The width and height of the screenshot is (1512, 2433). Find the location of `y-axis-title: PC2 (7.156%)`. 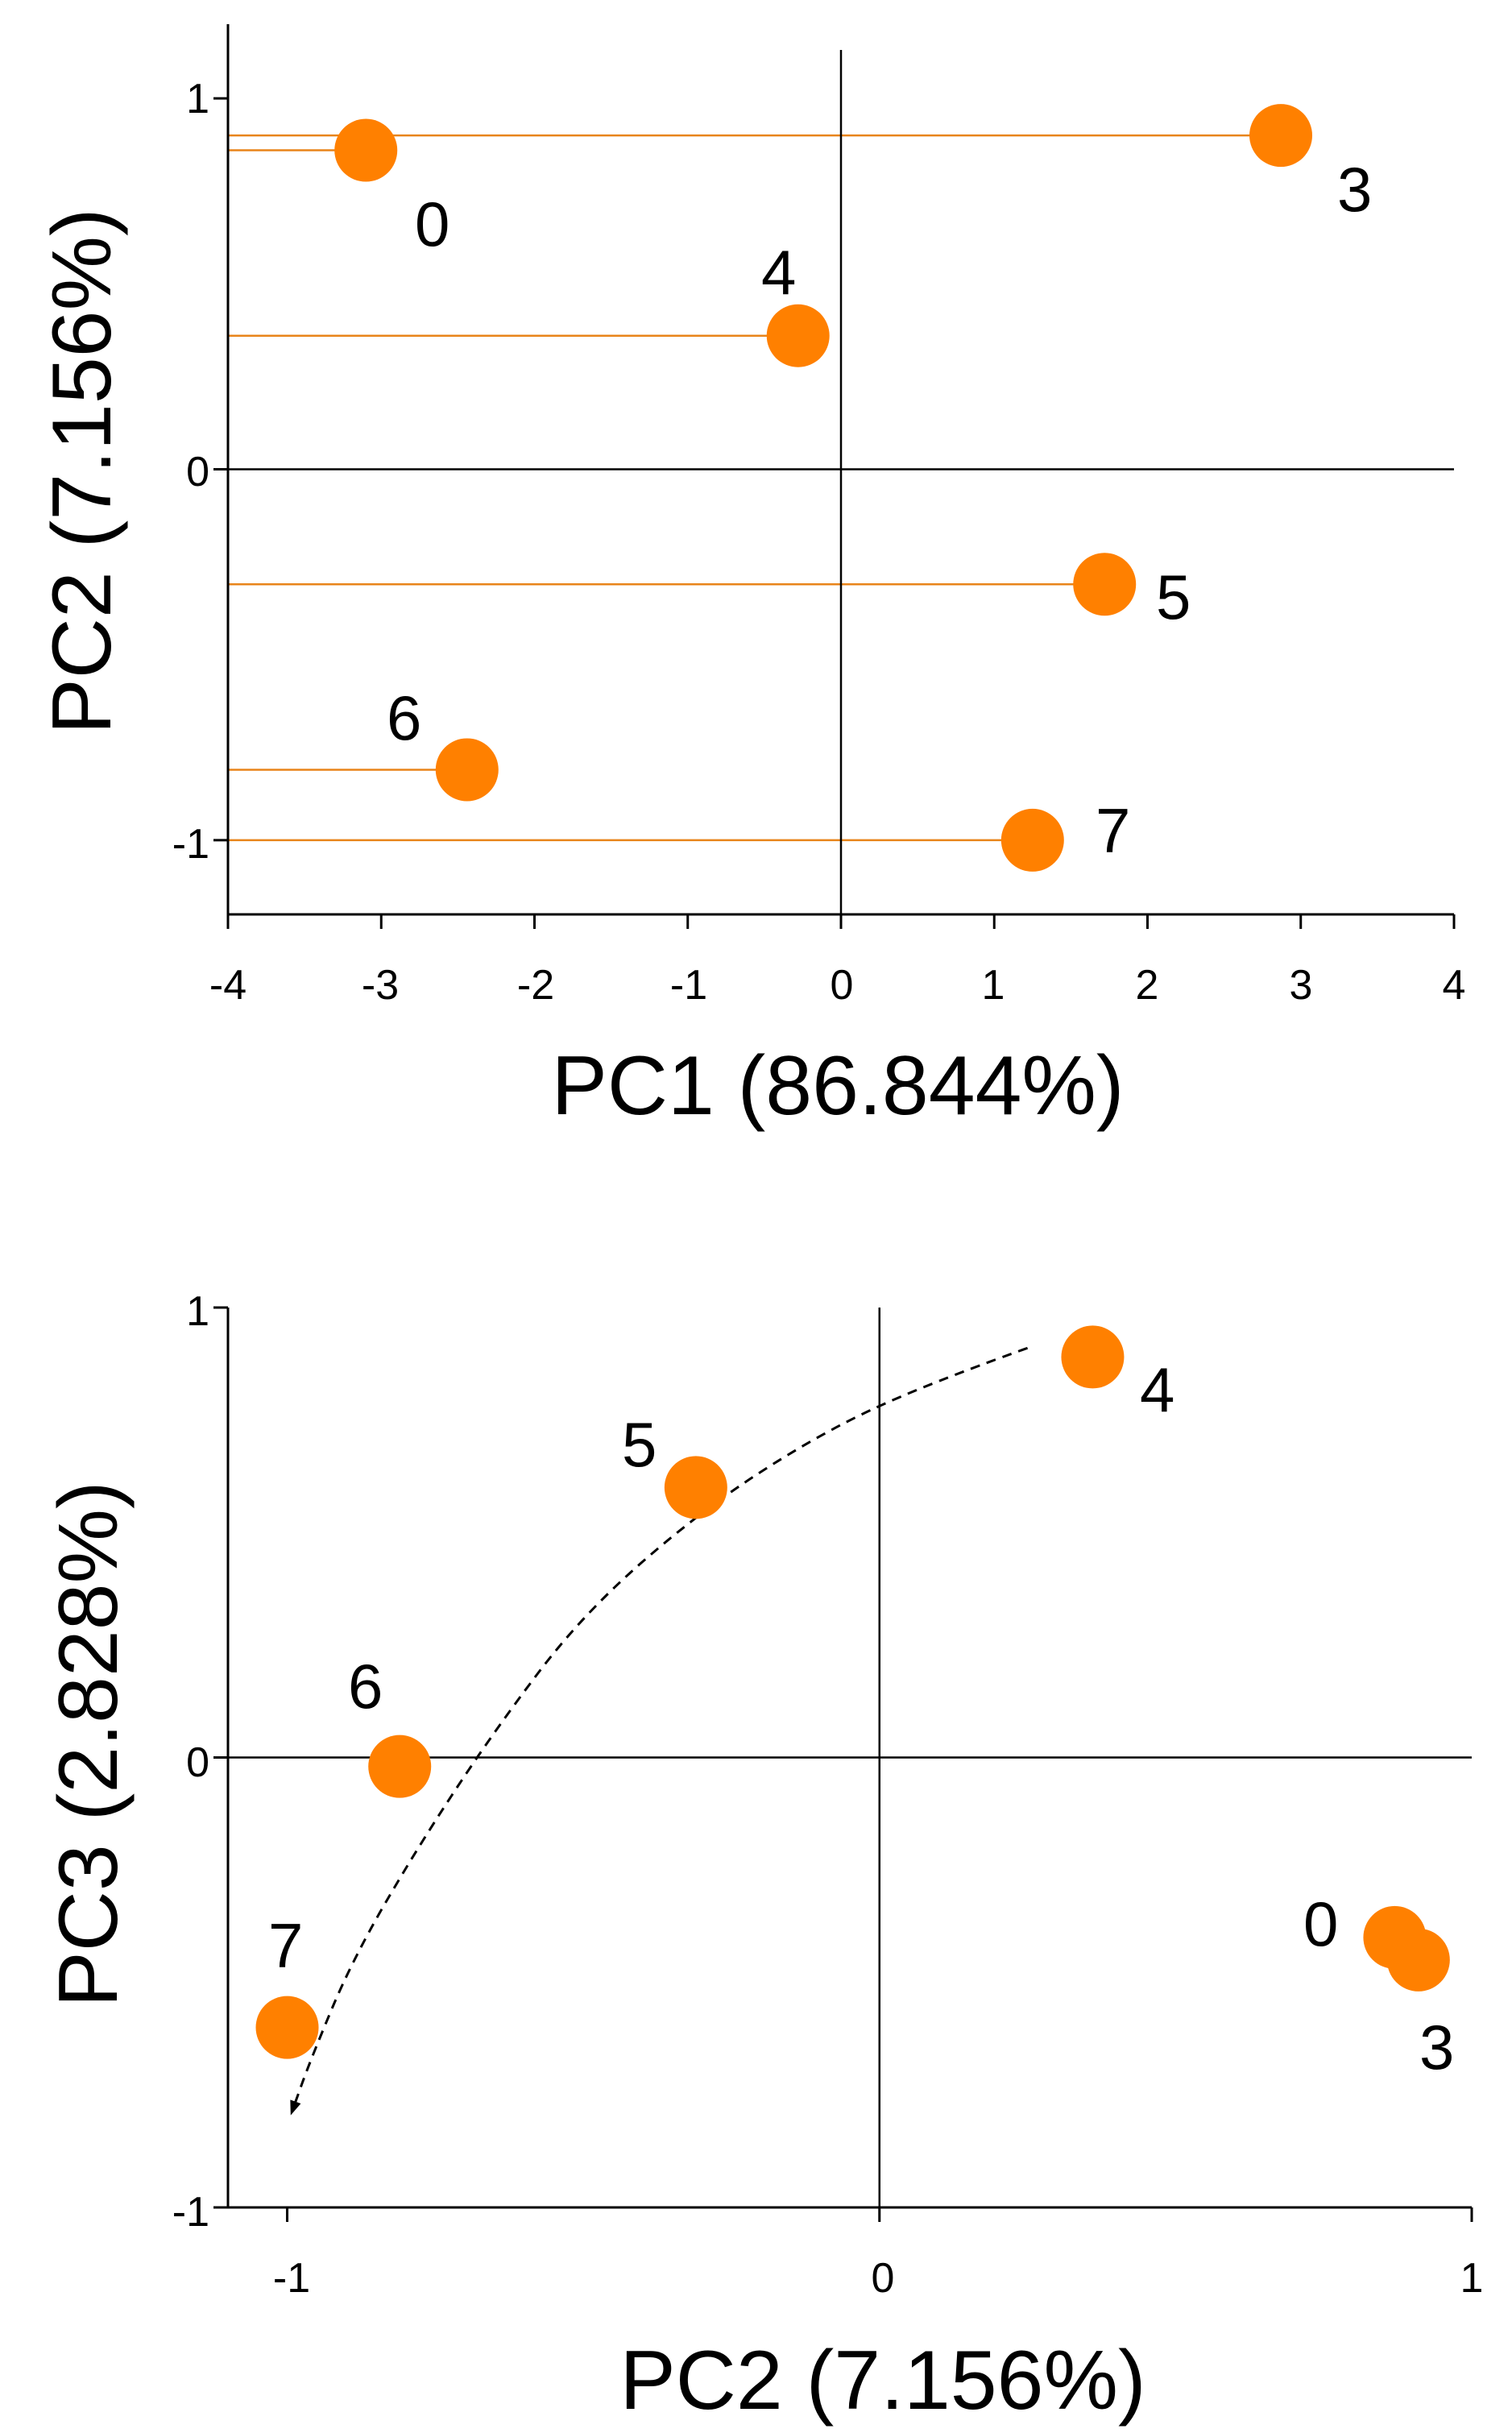

y-axis-title: PC2 (7.156%) is located at coordinates (82, 471).